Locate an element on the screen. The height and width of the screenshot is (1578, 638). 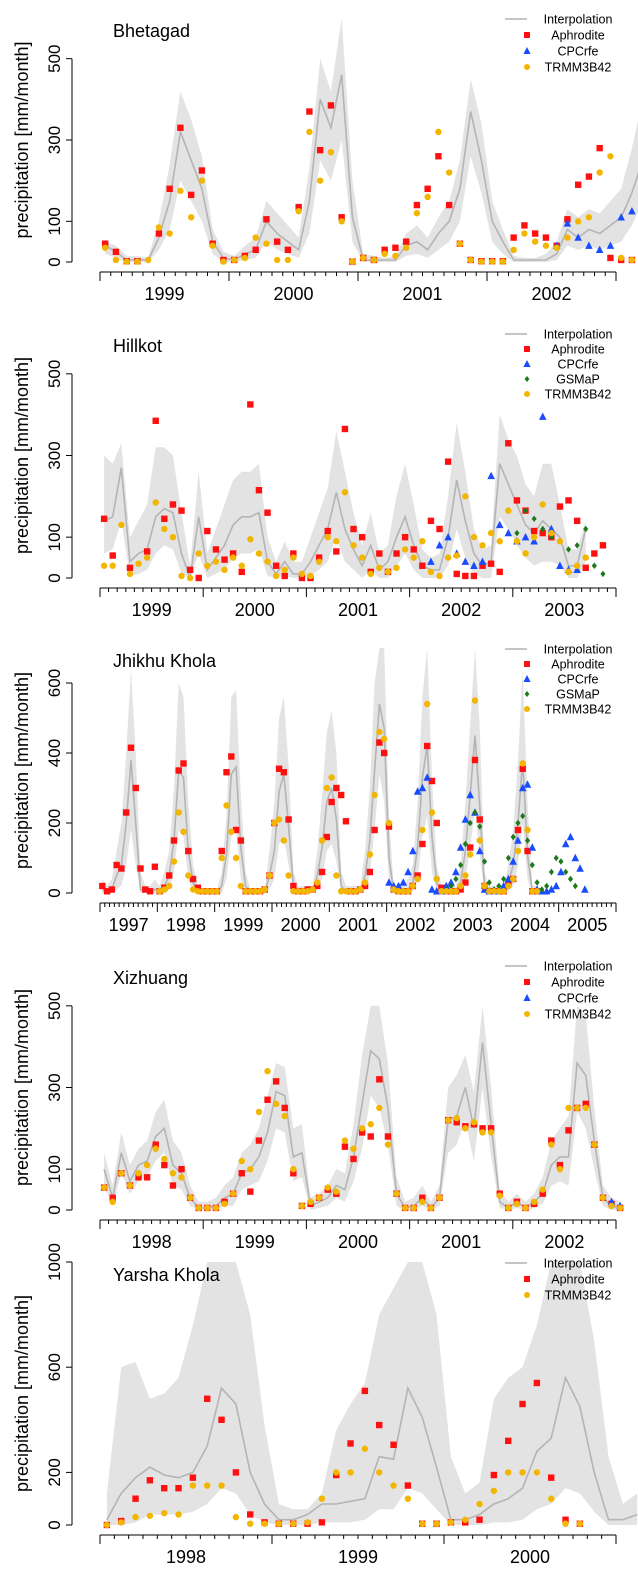
x-year-label: 1997 is located at coordinates (129, 925).